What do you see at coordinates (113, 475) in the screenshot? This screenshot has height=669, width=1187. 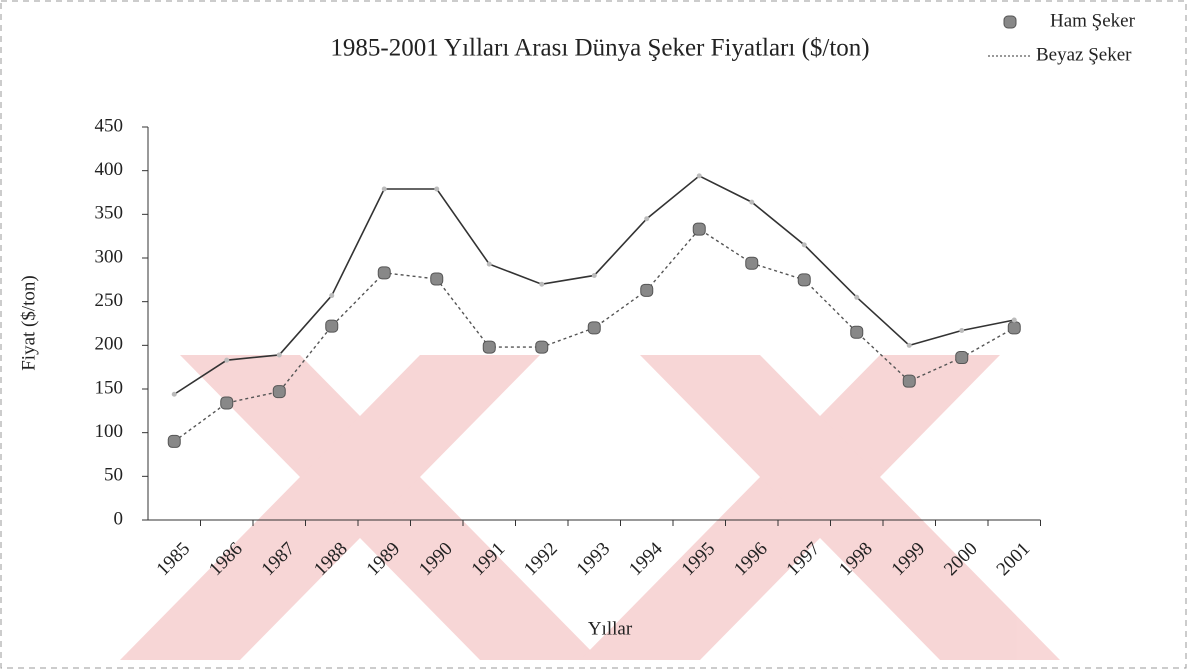 I see `y-tick-label: 50` at bounding box center [113, 475].